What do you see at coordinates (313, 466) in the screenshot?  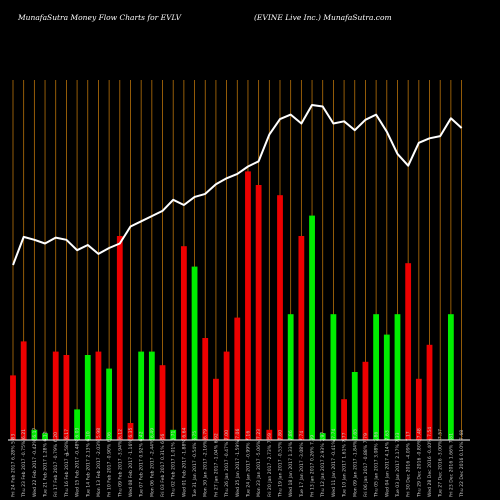 I see `x-tick-label: Fri 13 Jan 2017 0.26% 7.99` at bounding box center [313, 466].